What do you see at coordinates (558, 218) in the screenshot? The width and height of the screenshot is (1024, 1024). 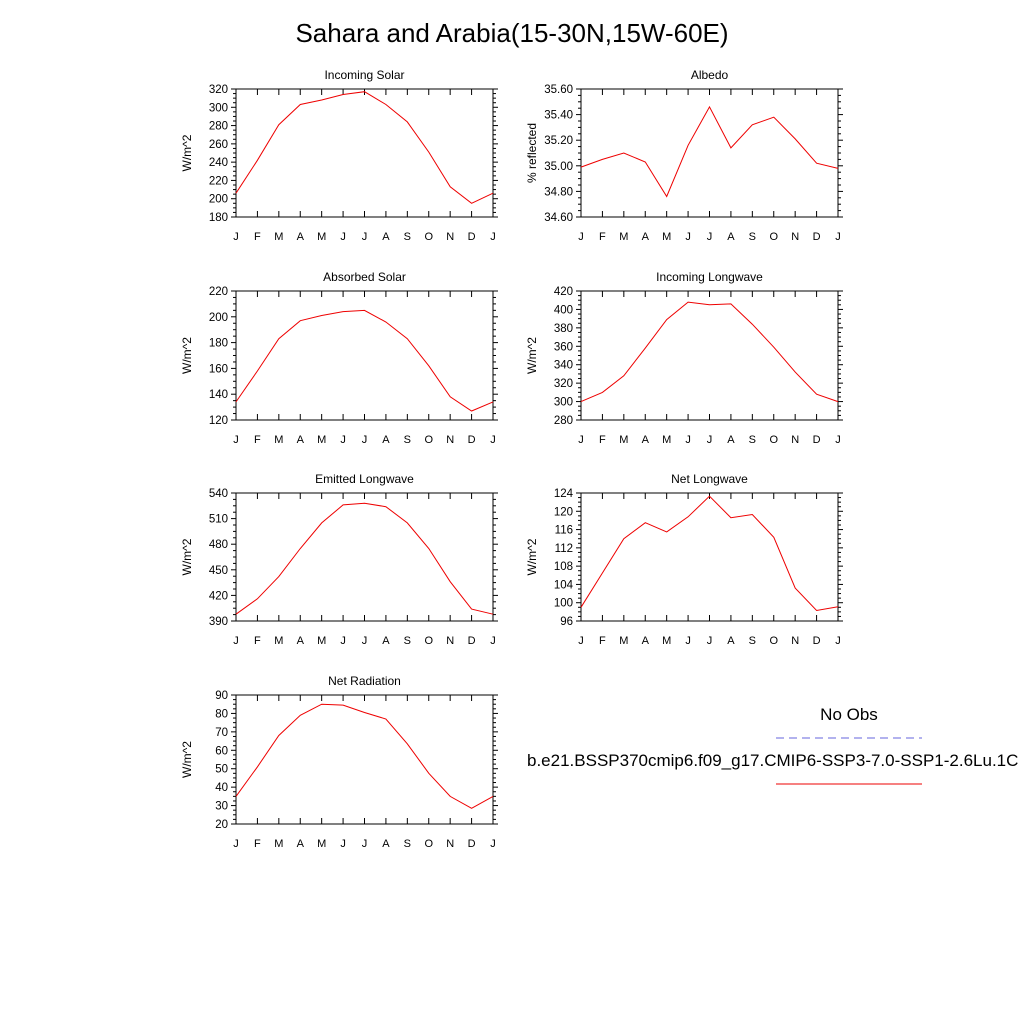 I see `y-tick-label: 34.60` at bounding box center [558, 218].